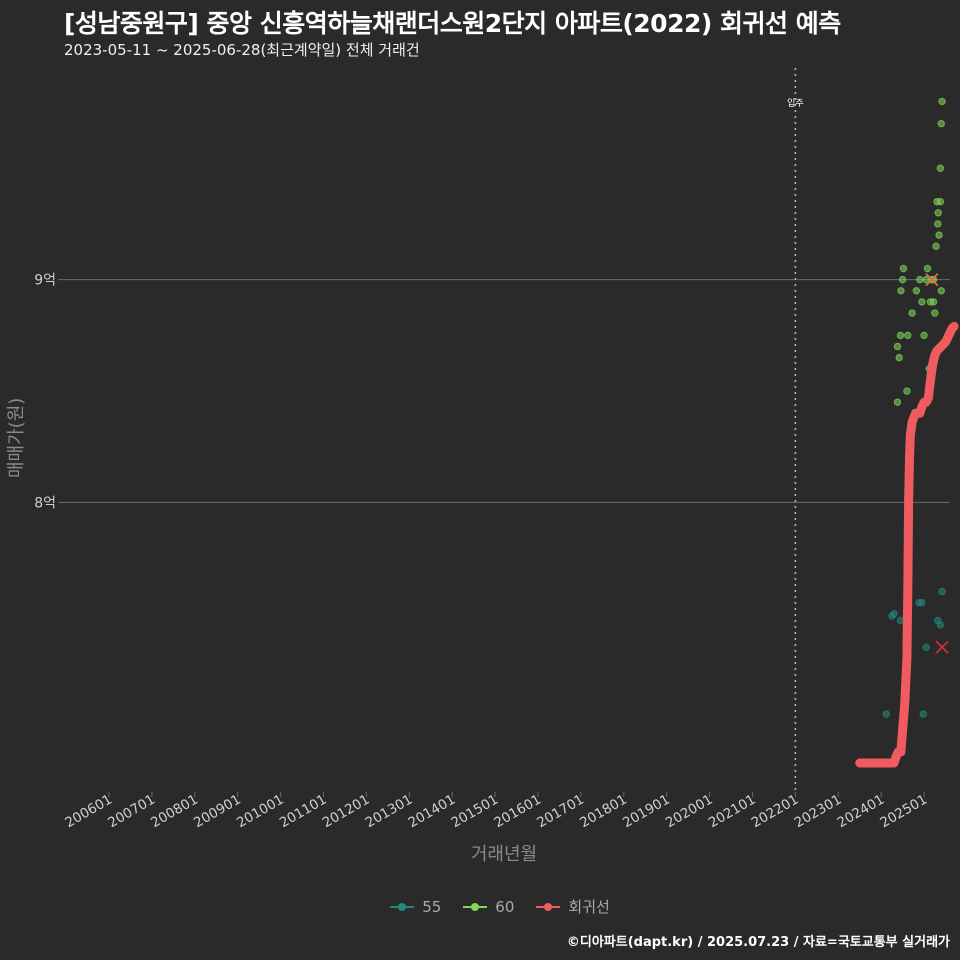 This screenshot has width=960, height=960. I want to click on x-tick-label: 201401, so click(432, 812).